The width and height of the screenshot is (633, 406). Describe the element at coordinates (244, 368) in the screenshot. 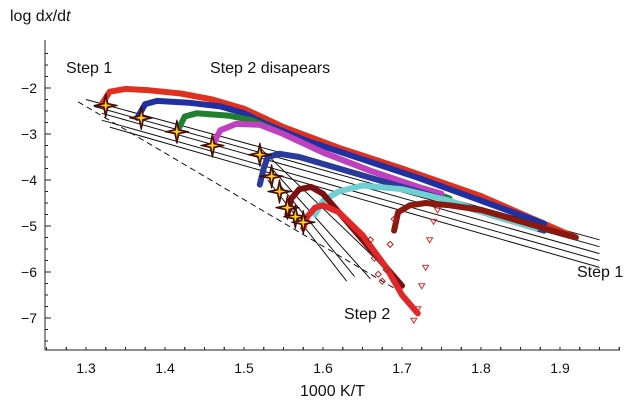

I see `x-tick-label: 1.5` at that location.